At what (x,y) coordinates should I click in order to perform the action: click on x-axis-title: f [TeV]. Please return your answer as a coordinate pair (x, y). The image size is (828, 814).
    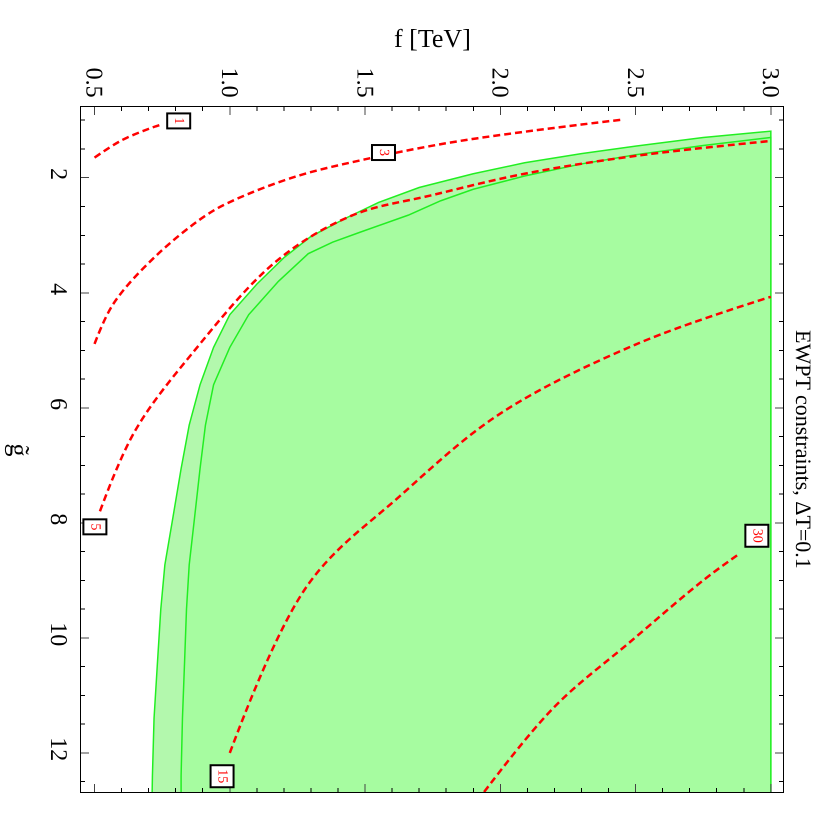
    Looking at the image, I should click on (432, 38).